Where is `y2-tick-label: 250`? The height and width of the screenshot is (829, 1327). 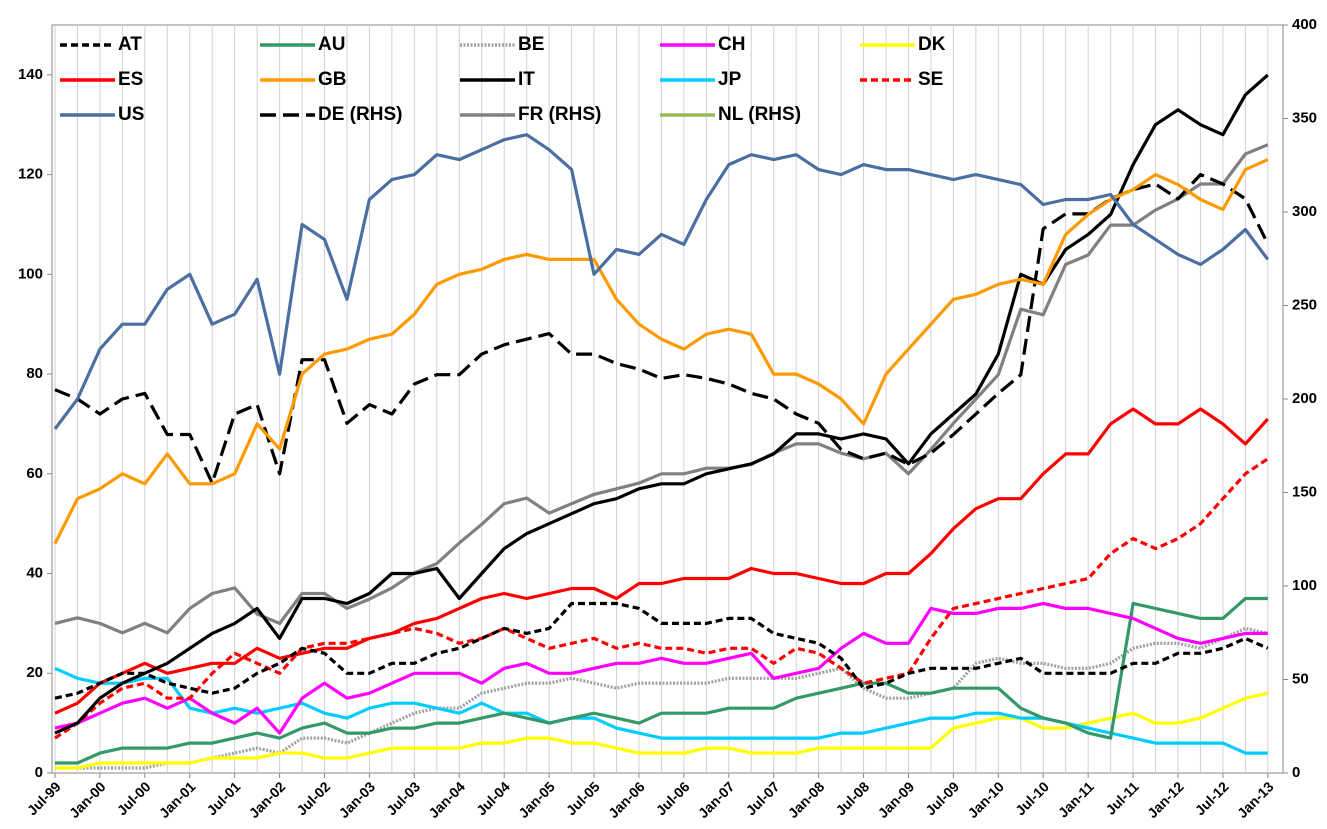 y2-tick-label: 250 is located at coordinates (1304, 304).